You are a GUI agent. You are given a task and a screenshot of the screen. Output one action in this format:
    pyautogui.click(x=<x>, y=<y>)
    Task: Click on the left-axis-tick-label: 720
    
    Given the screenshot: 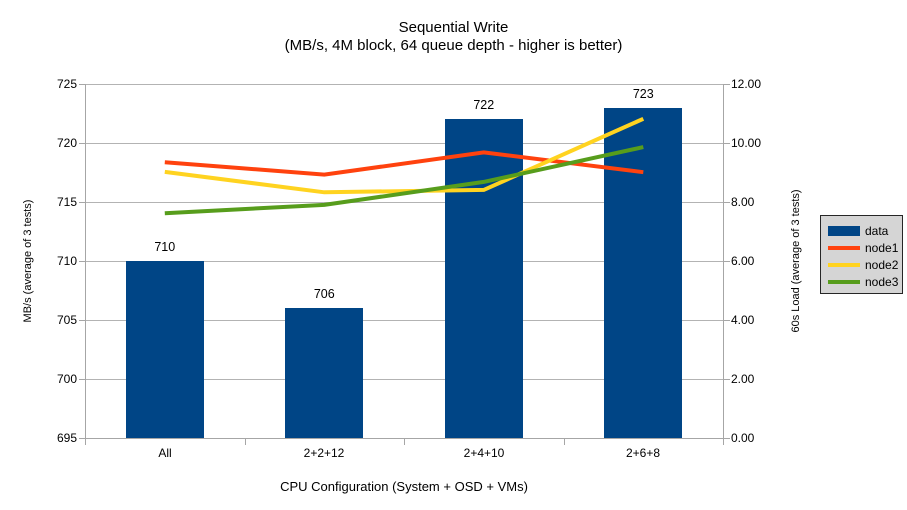 What is the action you would take?
    pyautogui.click(x=66, y=143)
    